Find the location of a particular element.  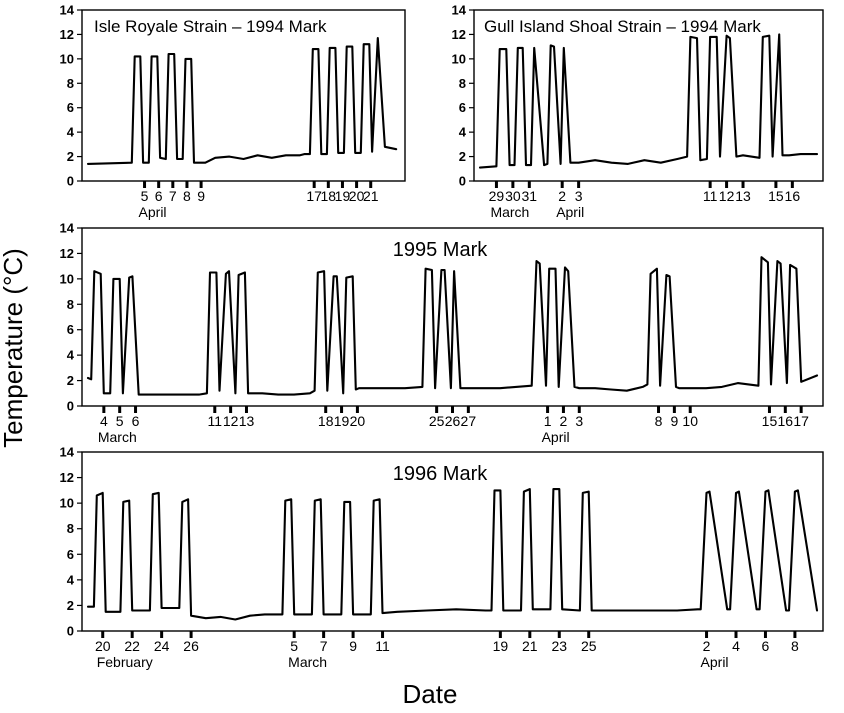

y-axis-title: Temperature (°C) is located at coordinates (14, 348).